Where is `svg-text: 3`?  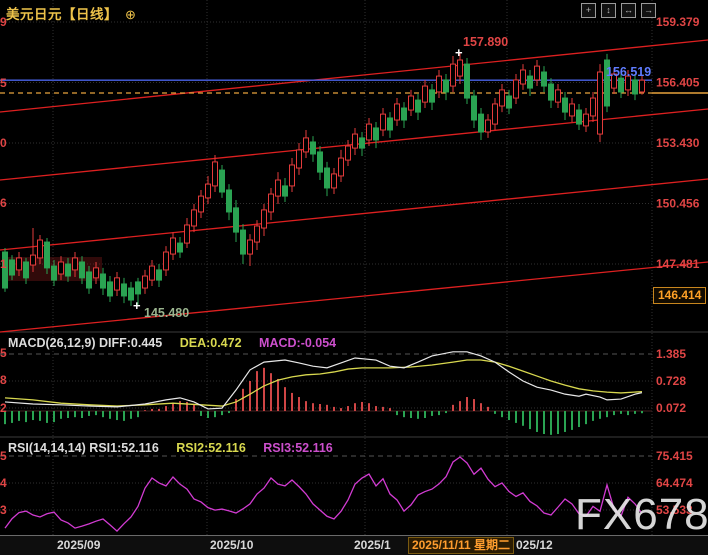
svg-text: 3 is located at coordinates (3, 510).